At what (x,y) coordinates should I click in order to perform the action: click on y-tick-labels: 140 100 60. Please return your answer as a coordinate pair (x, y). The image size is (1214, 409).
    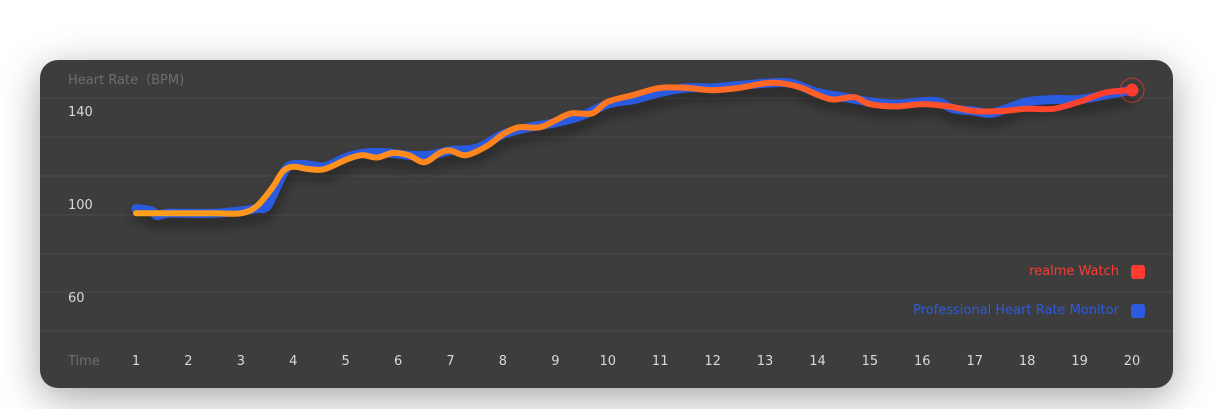
    Looking at the image, I should click on (80, 205).